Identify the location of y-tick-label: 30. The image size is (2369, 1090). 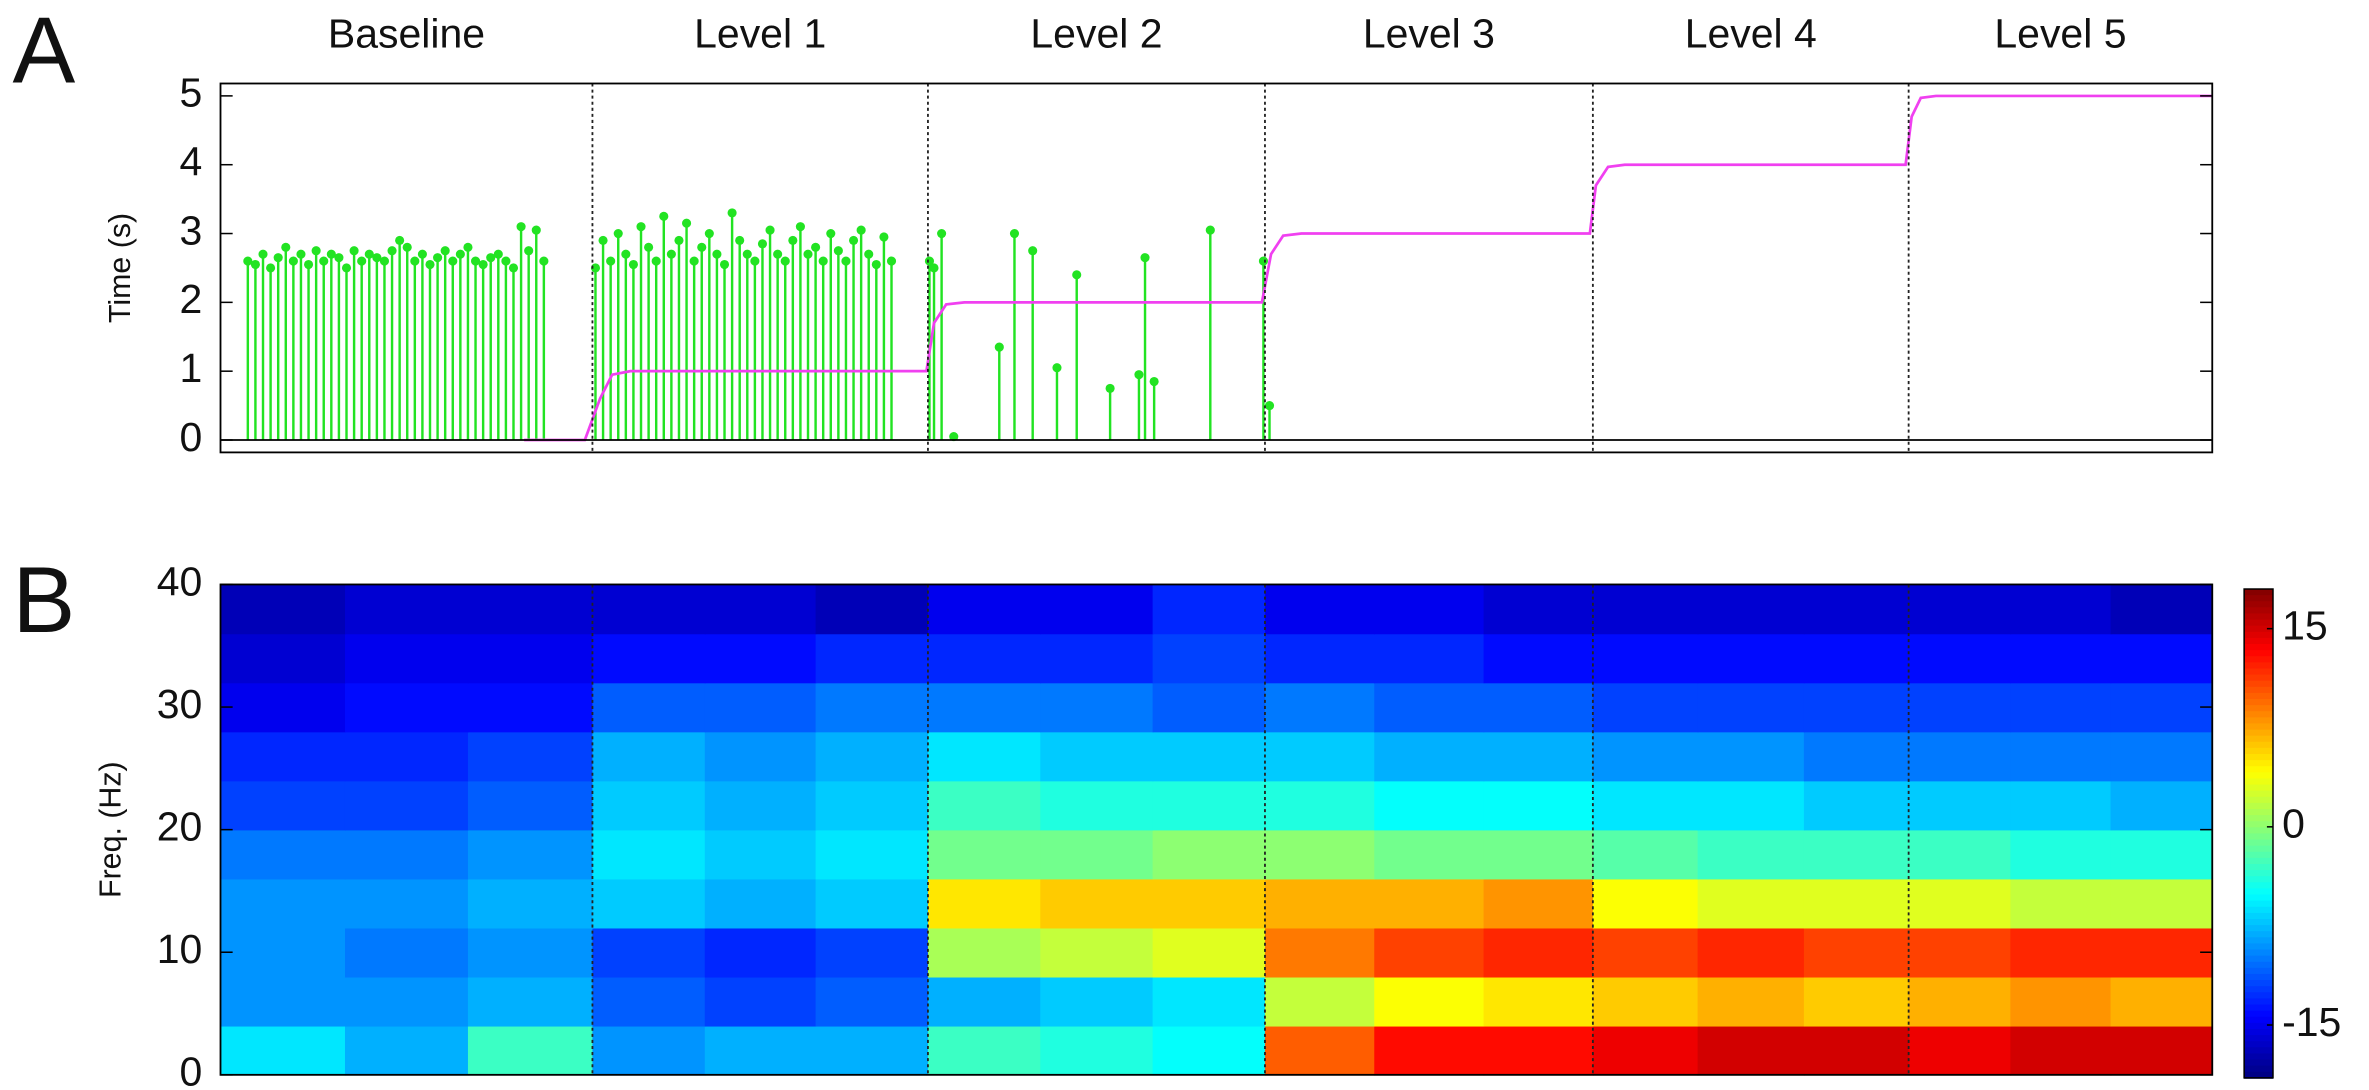
(180, 704).